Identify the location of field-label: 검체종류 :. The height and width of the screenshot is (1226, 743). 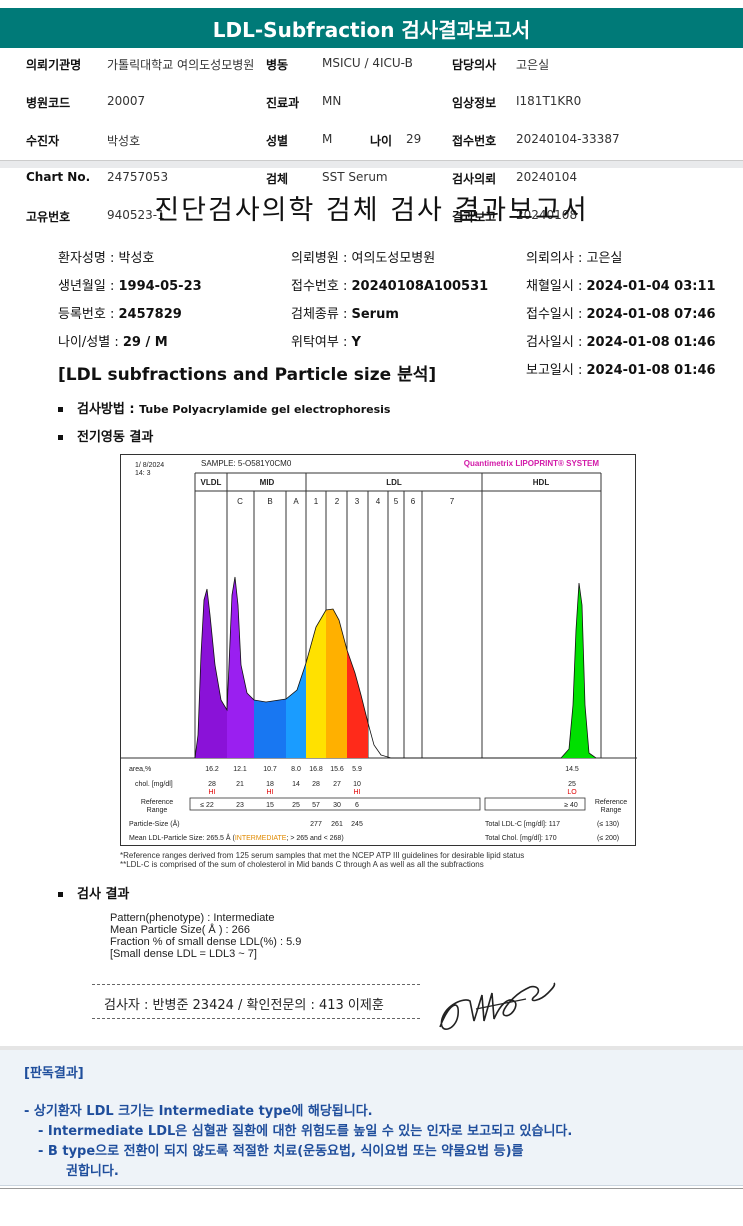
(321, 314).